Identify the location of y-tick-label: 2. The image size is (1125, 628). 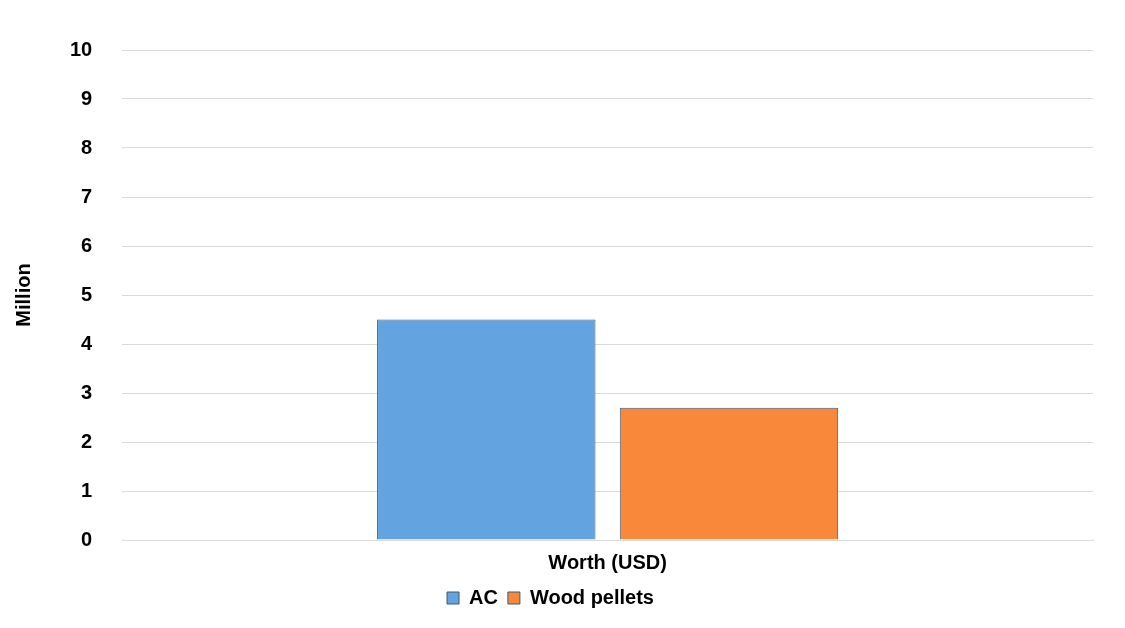
(87, 440).